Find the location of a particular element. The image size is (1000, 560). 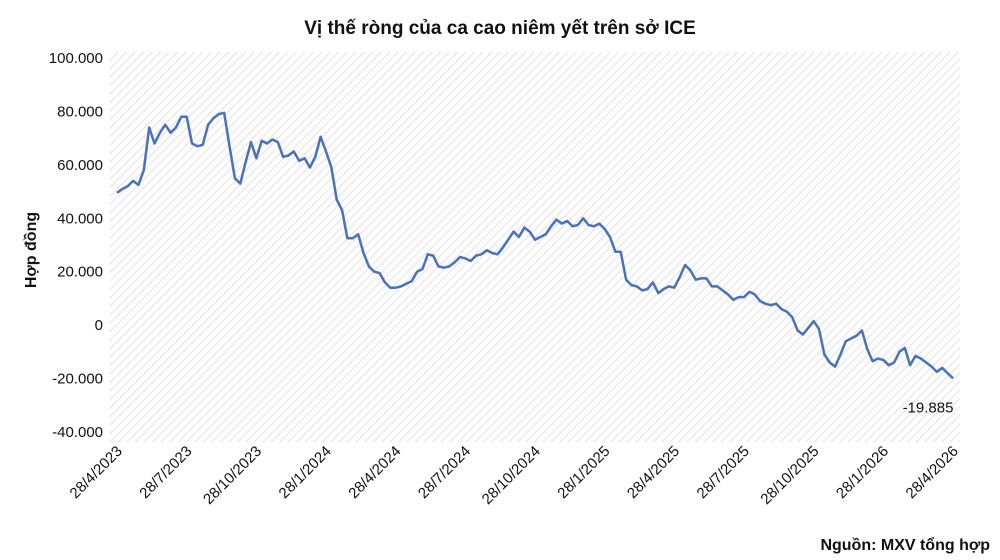

data-label: -19.885 is located at coordinates (928, 407).